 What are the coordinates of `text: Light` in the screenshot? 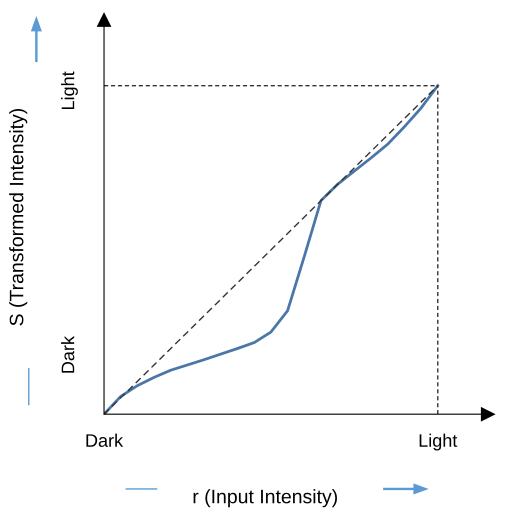 It's located at (69, 90).